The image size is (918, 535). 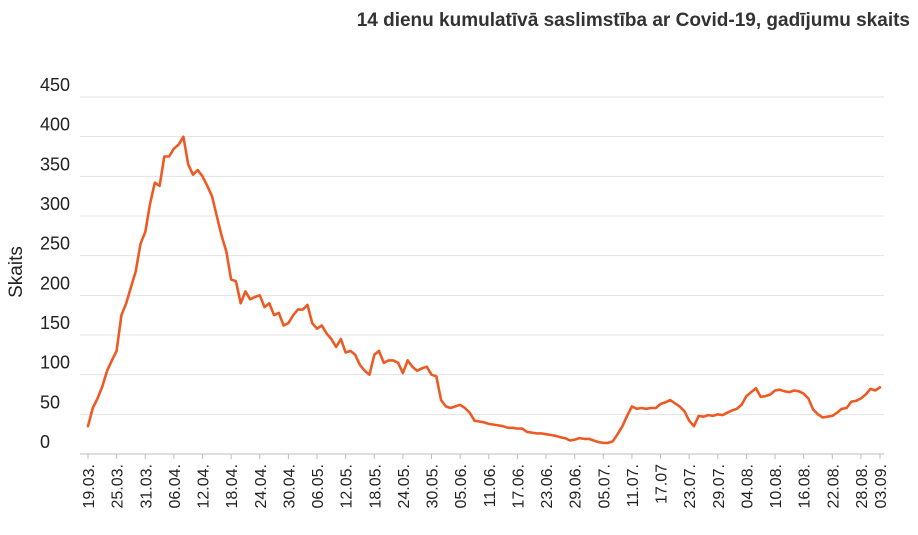 What do you see at coordinates (55, 263) in the screenshot?
I see `y-axis-ticks: 0 50 100 150 200 250 300 350 400 450` at bounding box center [55, 263].